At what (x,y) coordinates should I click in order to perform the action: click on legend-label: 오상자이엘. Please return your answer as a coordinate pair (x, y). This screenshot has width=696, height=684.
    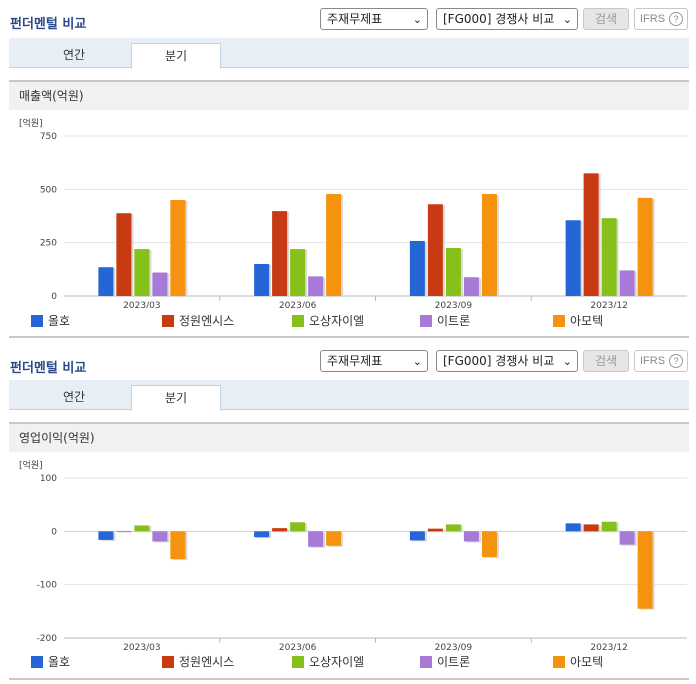
    Looking at the image, I should click on (337, 321).